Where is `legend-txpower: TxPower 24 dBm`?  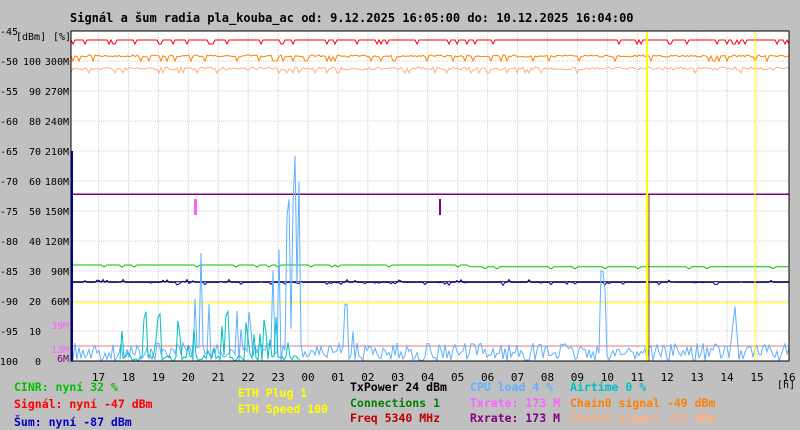
legend-txpower: TxPower 24 dBm is located at coordinates (398, 387).